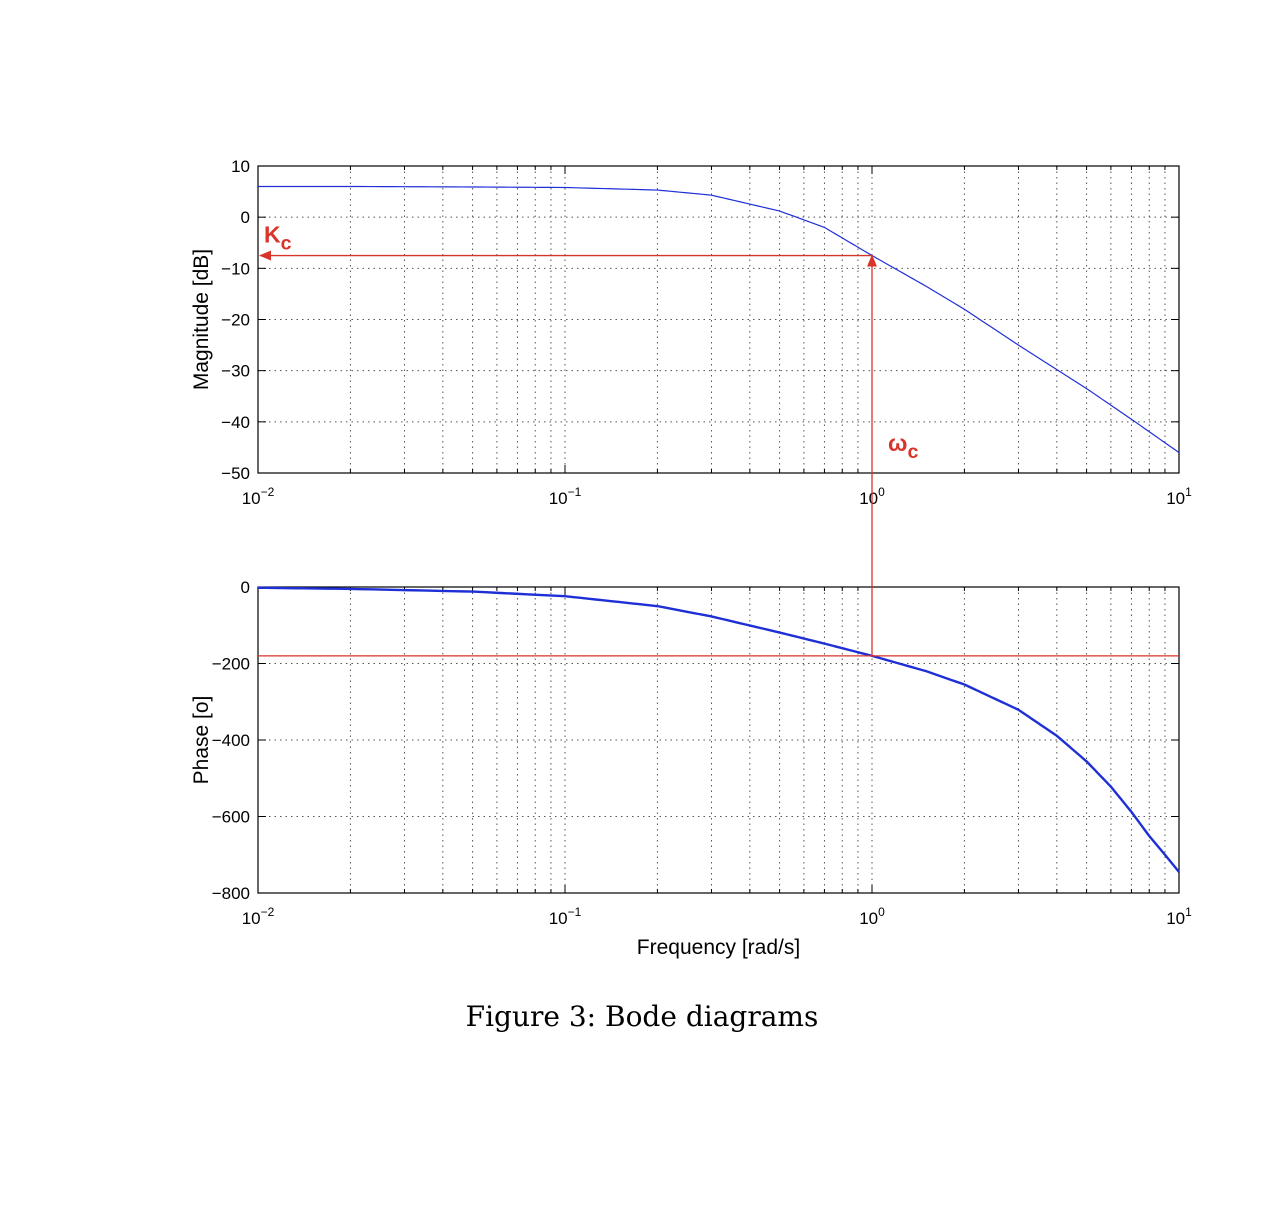 The image size is (1284, 1230). What do you see at coordinates (642, 1016) in the screenshot?
I see `figure-caption: Figure 3: Bode diagrams` at bounding box center [642, 1016].